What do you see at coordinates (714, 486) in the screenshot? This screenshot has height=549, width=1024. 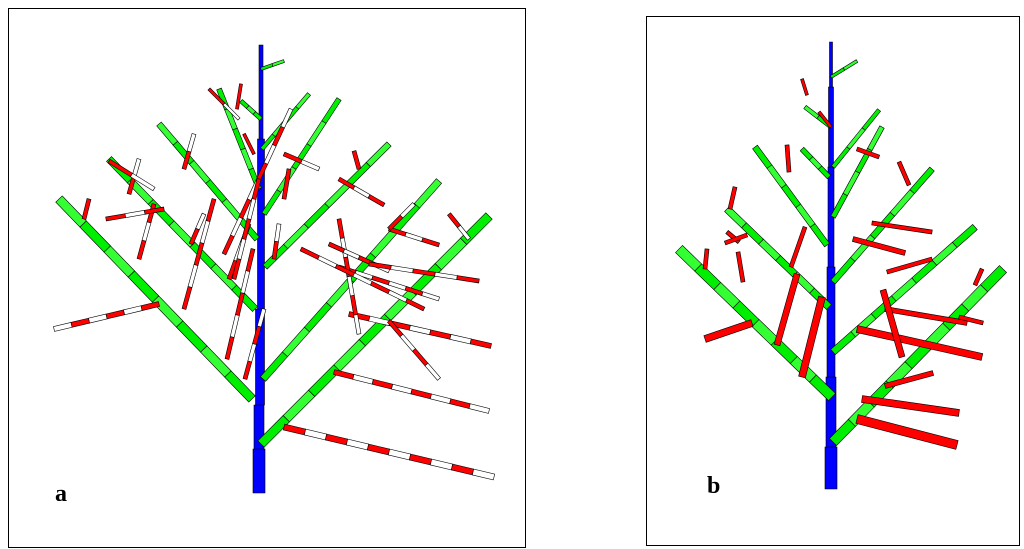 I see `panel-label-b: b` at bounding box center [714, 486].